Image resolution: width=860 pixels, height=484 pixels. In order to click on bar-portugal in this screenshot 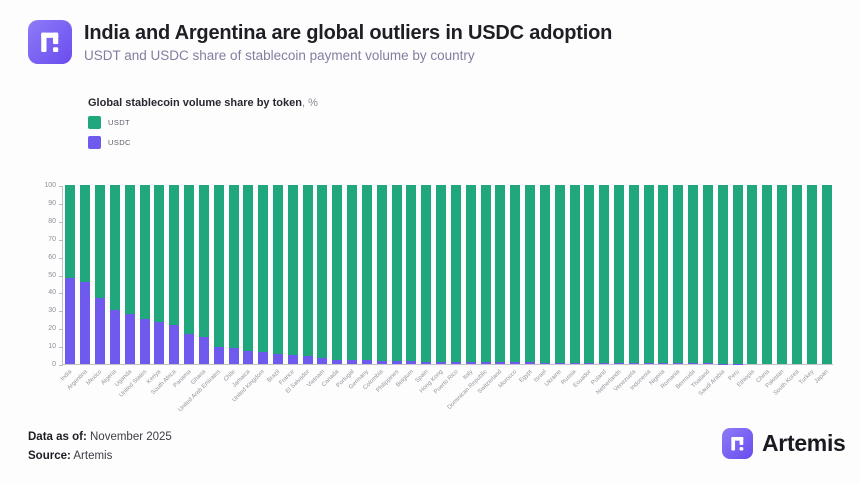, I will do `click(352, 274)`.